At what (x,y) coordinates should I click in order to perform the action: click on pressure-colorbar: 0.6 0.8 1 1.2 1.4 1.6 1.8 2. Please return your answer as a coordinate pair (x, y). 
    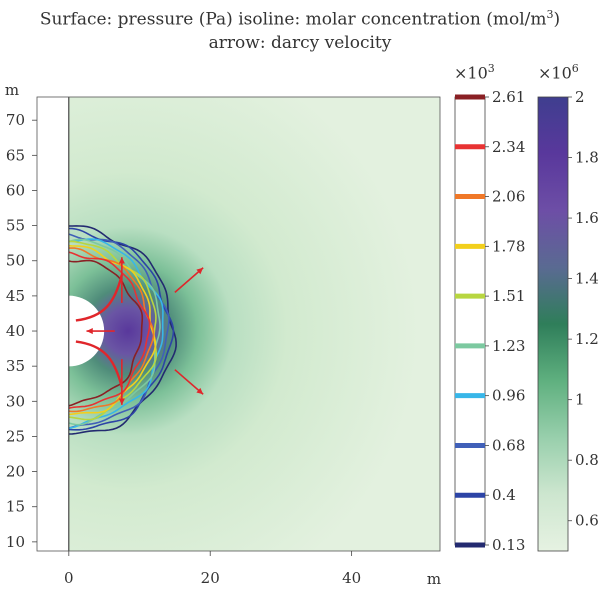
    Looking at the image, I should click on (568, 320).